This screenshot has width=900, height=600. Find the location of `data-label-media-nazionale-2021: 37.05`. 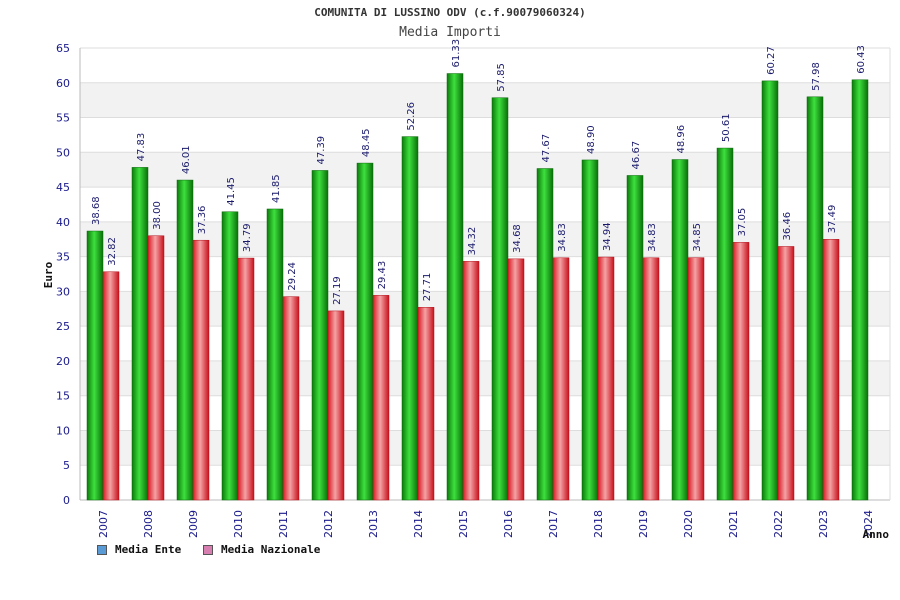

data-label-media-nazionale-2021: 37.05 is located at coordinates (742, 222).